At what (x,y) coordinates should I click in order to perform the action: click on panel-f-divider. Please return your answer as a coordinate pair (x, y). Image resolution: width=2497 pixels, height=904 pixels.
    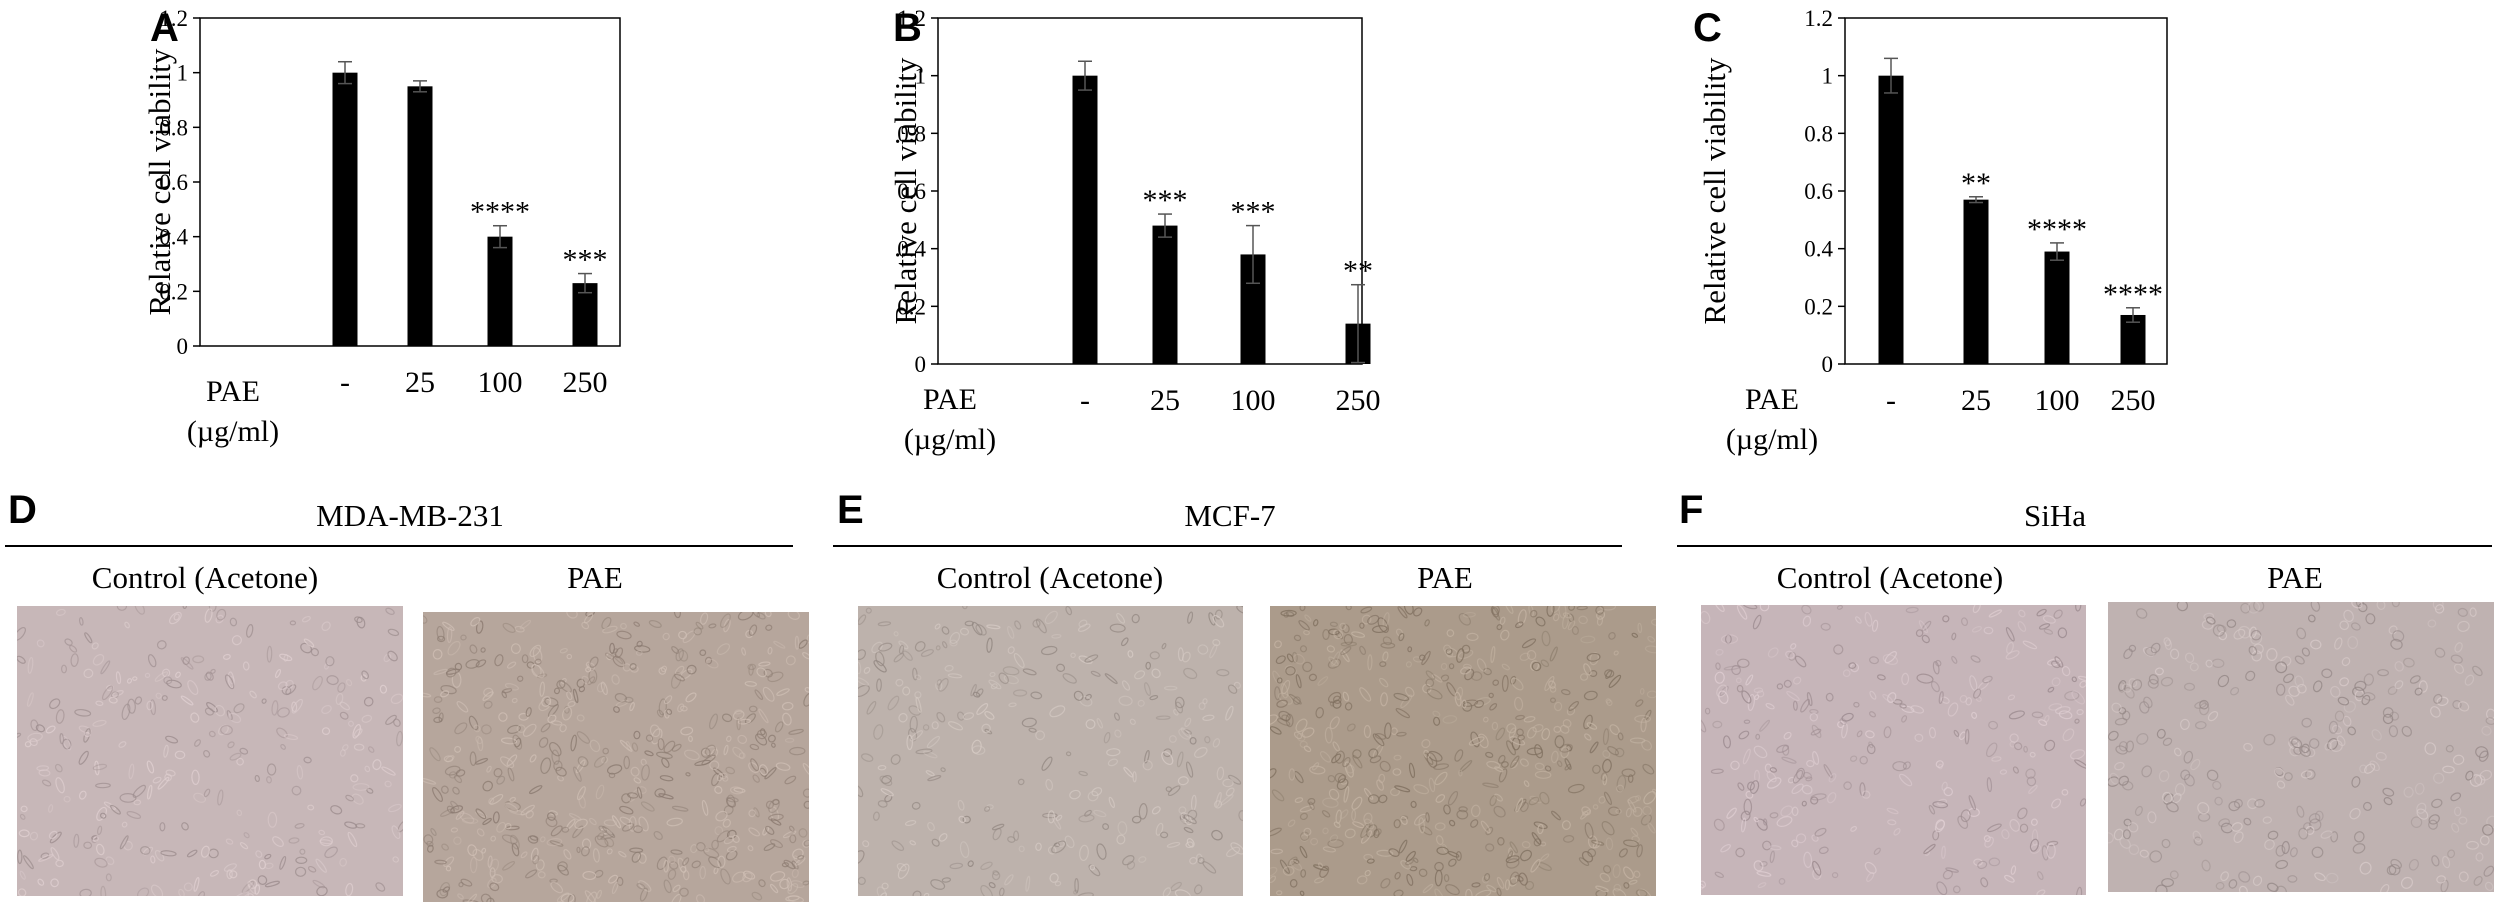
    Looking at the image, I should click on (2084, 546).